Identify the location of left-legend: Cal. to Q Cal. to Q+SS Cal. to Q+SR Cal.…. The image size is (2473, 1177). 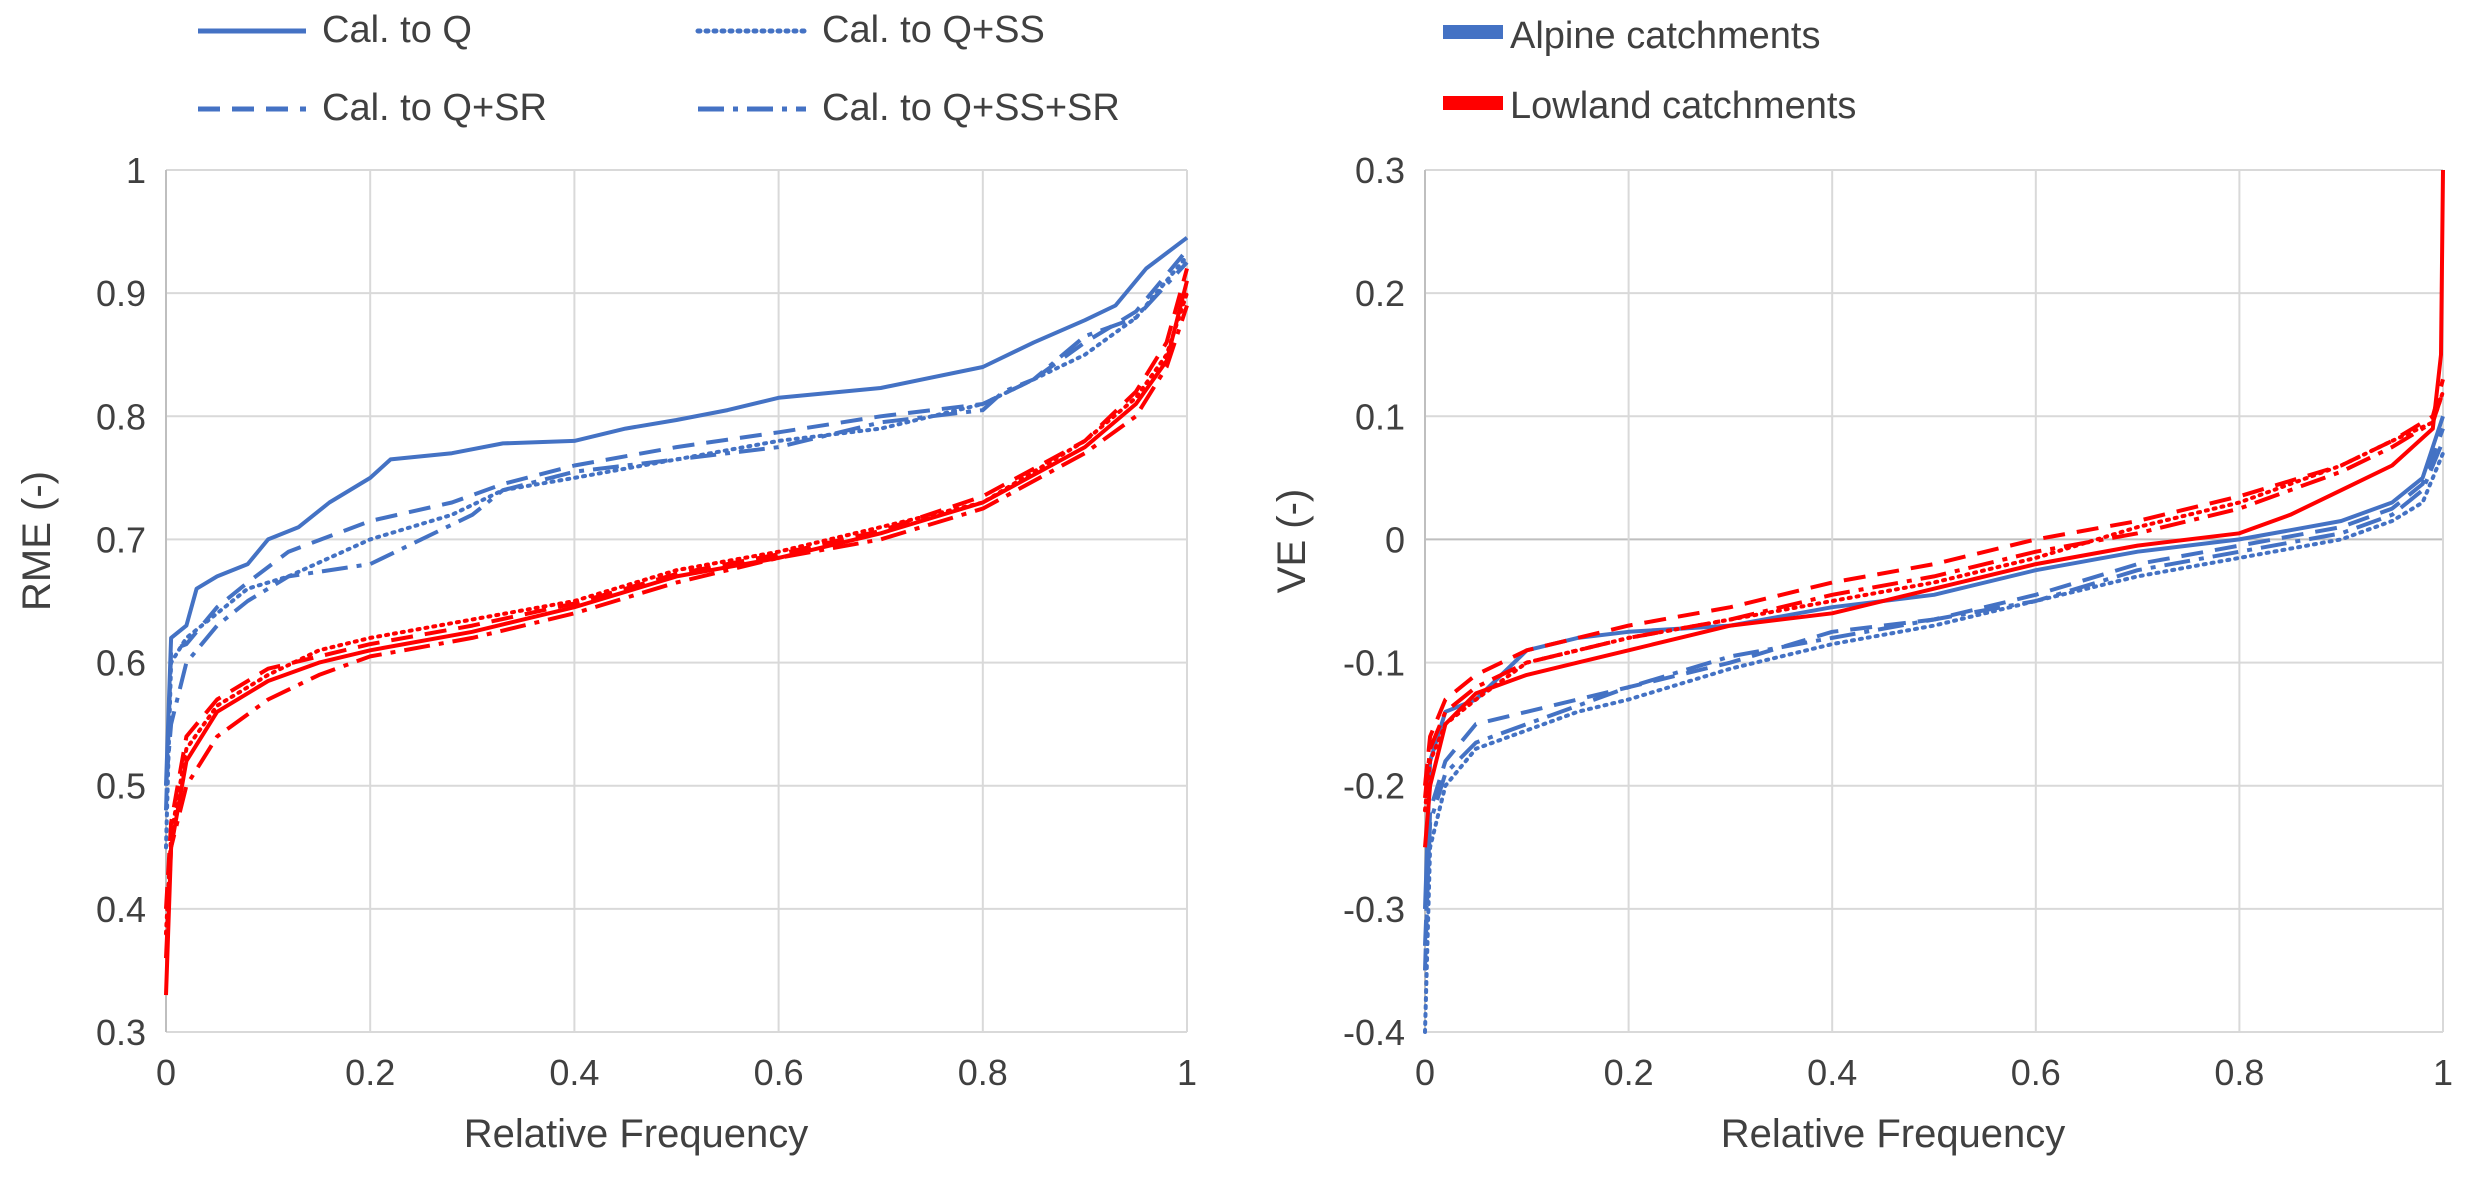
(659, 69).